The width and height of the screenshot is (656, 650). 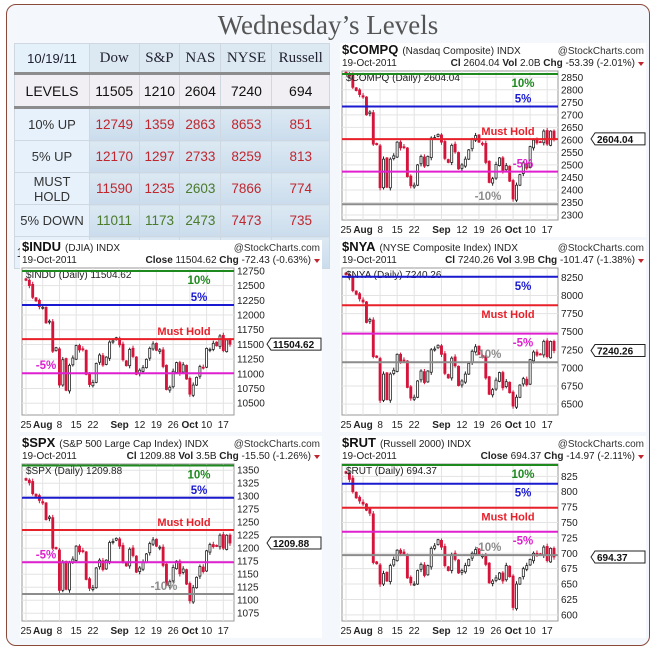 I want to click on level-row: 5% UP 12170 1297 2733 8259 813, so click(x=172, y=156).